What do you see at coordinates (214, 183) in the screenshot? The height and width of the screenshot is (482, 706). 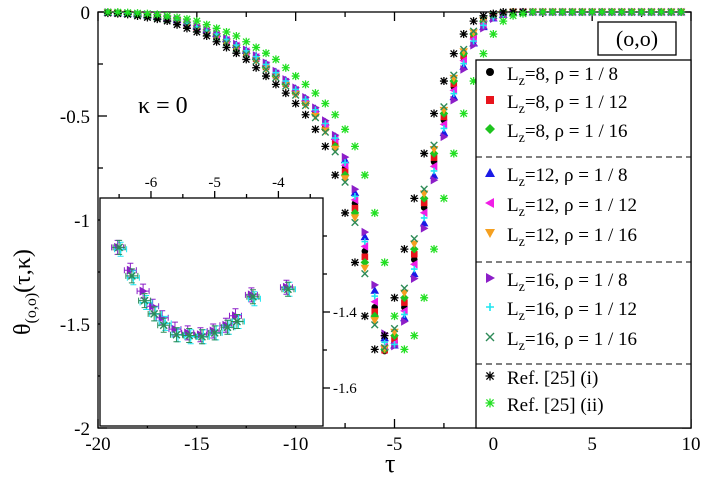 I see `inset-x-tick-label: -5` at bounding box center [214, 183].